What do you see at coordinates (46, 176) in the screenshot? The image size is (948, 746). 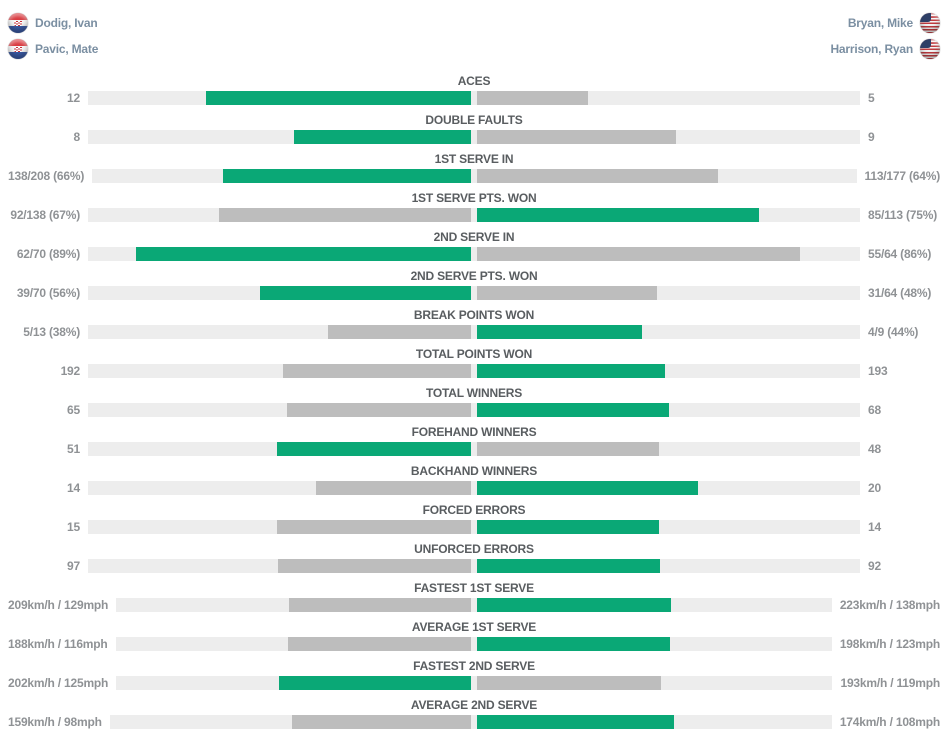 I see `left-value: 138/208 (66%)` at bounding box center [46, 176].